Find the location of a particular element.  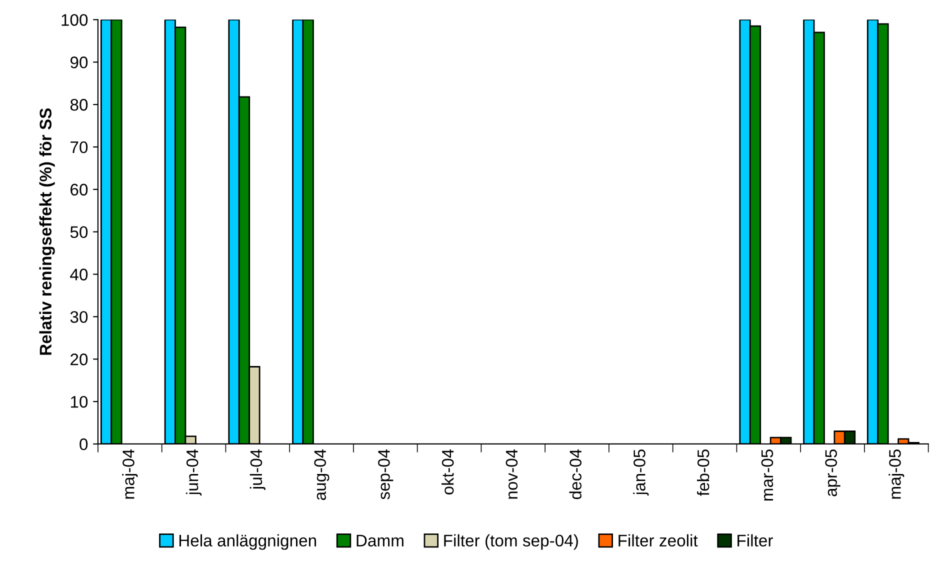

y-tick-label: 20 is located at coordinates (79, 360).